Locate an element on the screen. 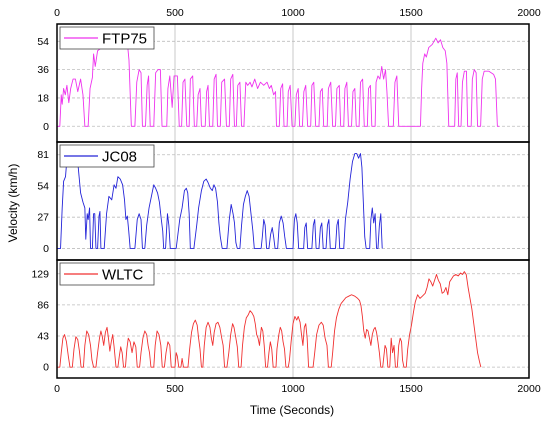 This screenshot has height=421, width=550. legend-ftp75: FTP75 is located at coordinates (107, 38).